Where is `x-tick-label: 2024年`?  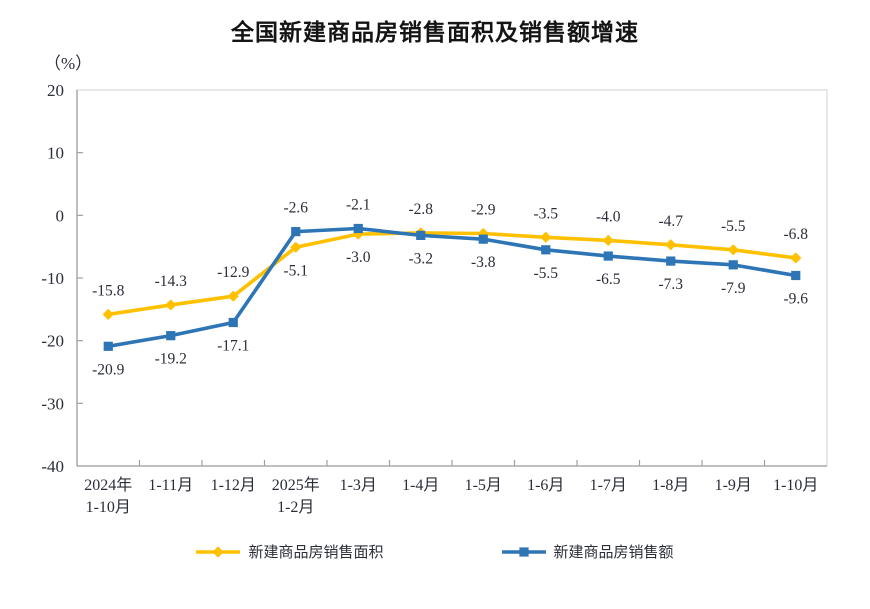 x-tick-label: 2024年 is located at coordinates (108, 485).